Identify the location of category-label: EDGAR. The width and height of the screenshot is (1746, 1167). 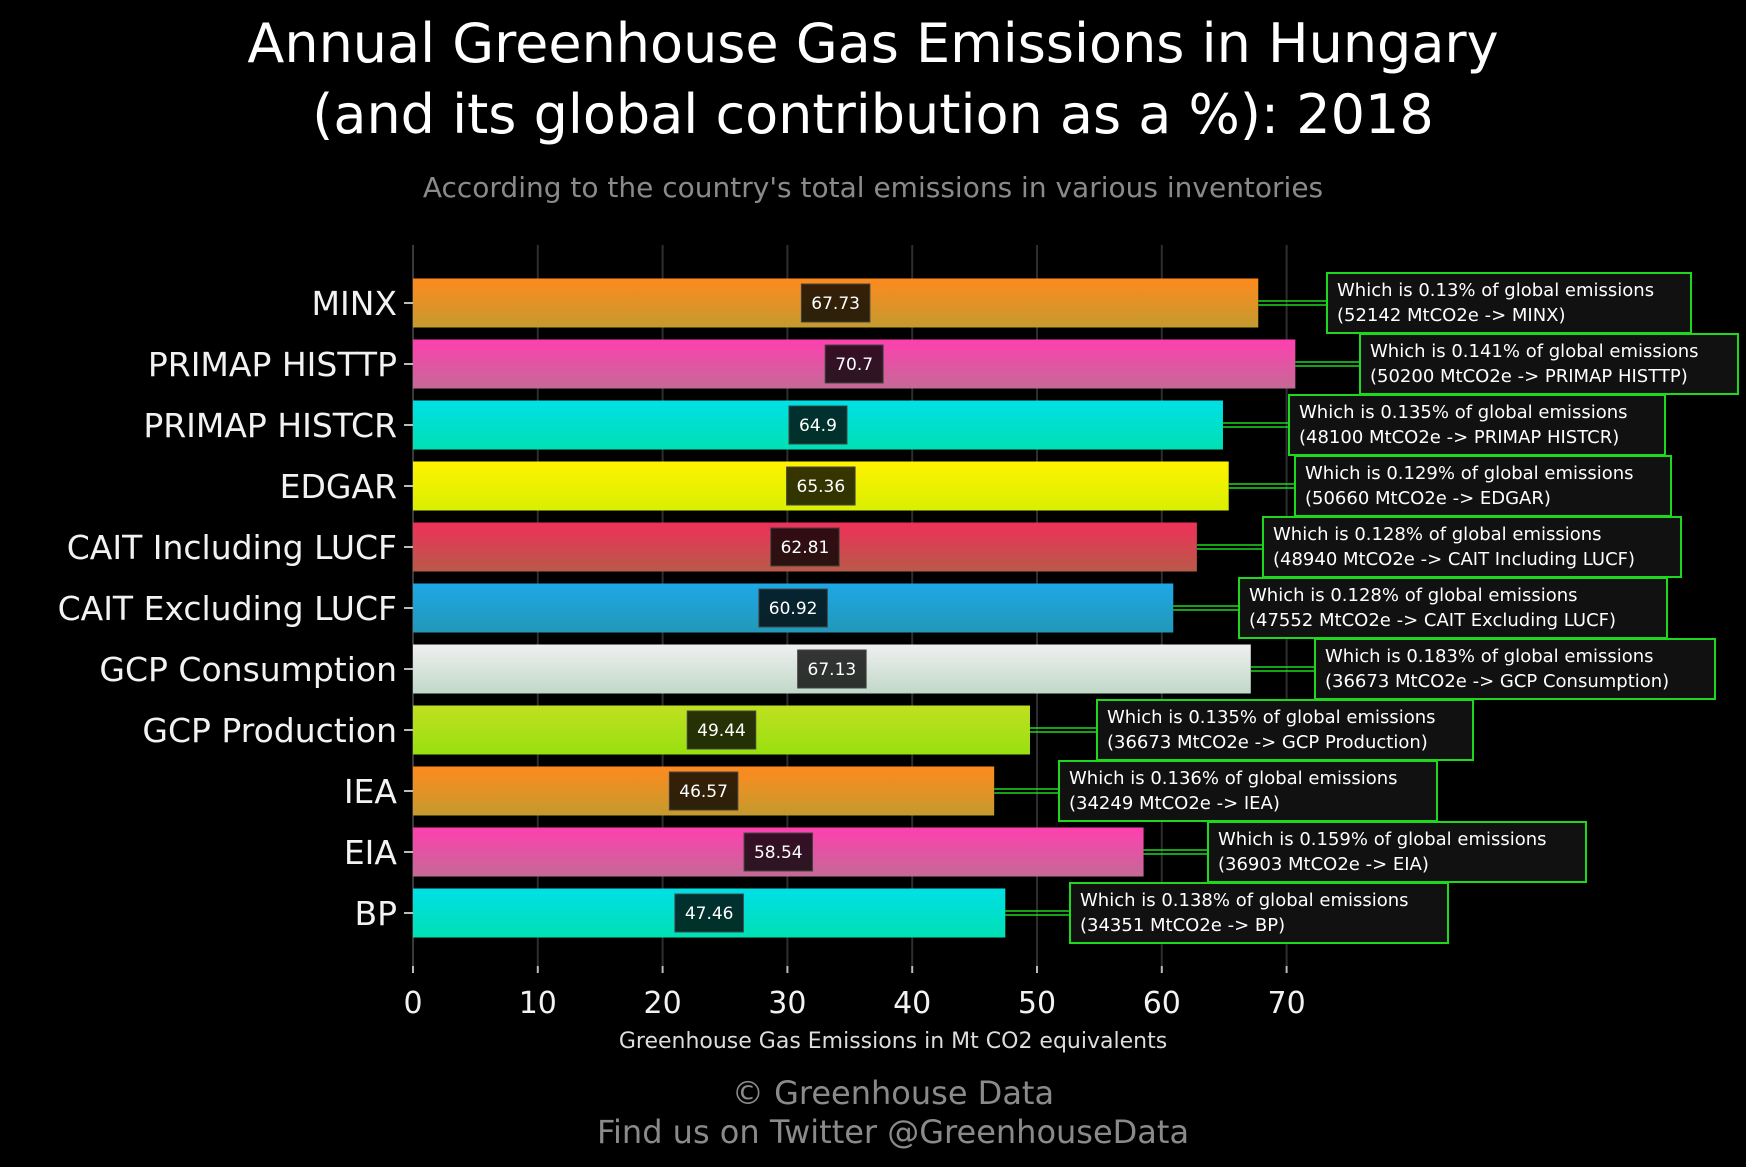
(338, 486).